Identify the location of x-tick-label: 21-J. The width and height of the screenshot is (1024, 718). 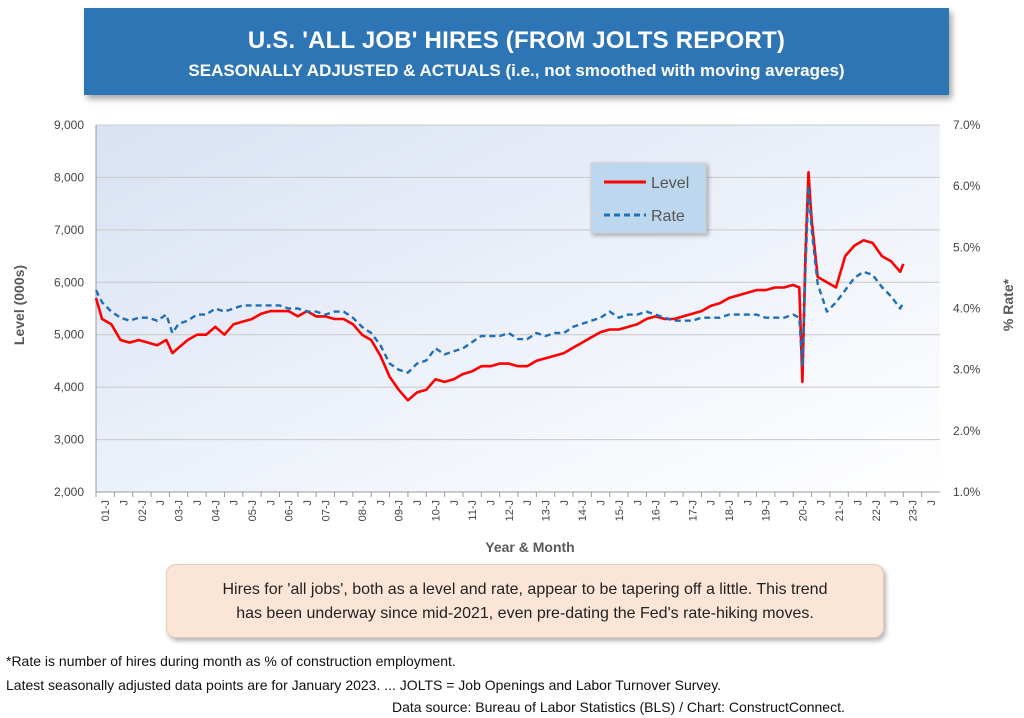
(840, 510).